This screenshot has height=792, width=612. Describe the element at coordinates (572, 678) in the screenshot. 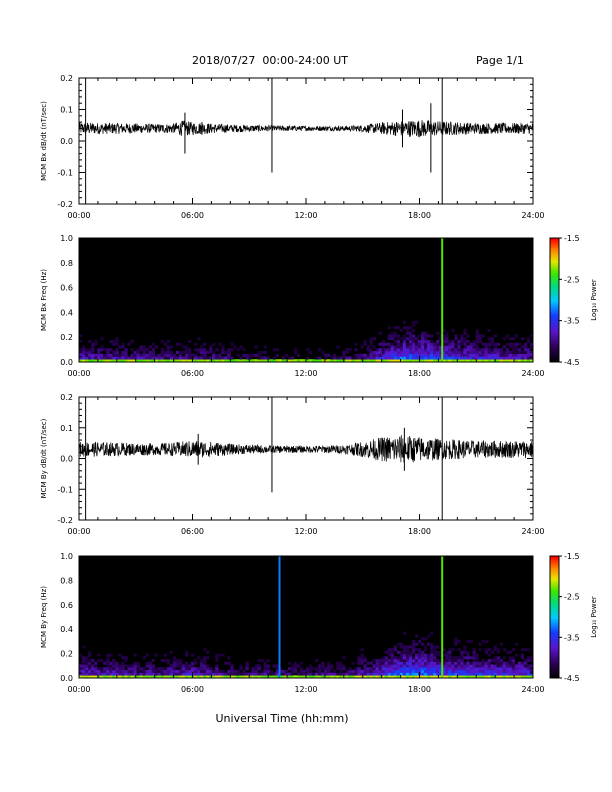

I see `colorbar-tick-label: -4.5` at that location.